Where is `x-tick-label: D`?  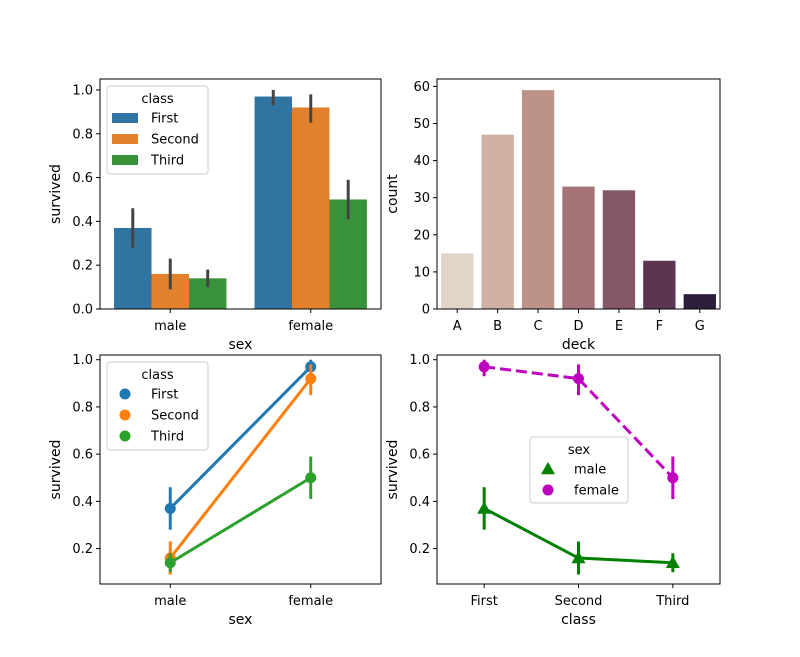 x-tick-label: D is located at coordinates (578, 326).